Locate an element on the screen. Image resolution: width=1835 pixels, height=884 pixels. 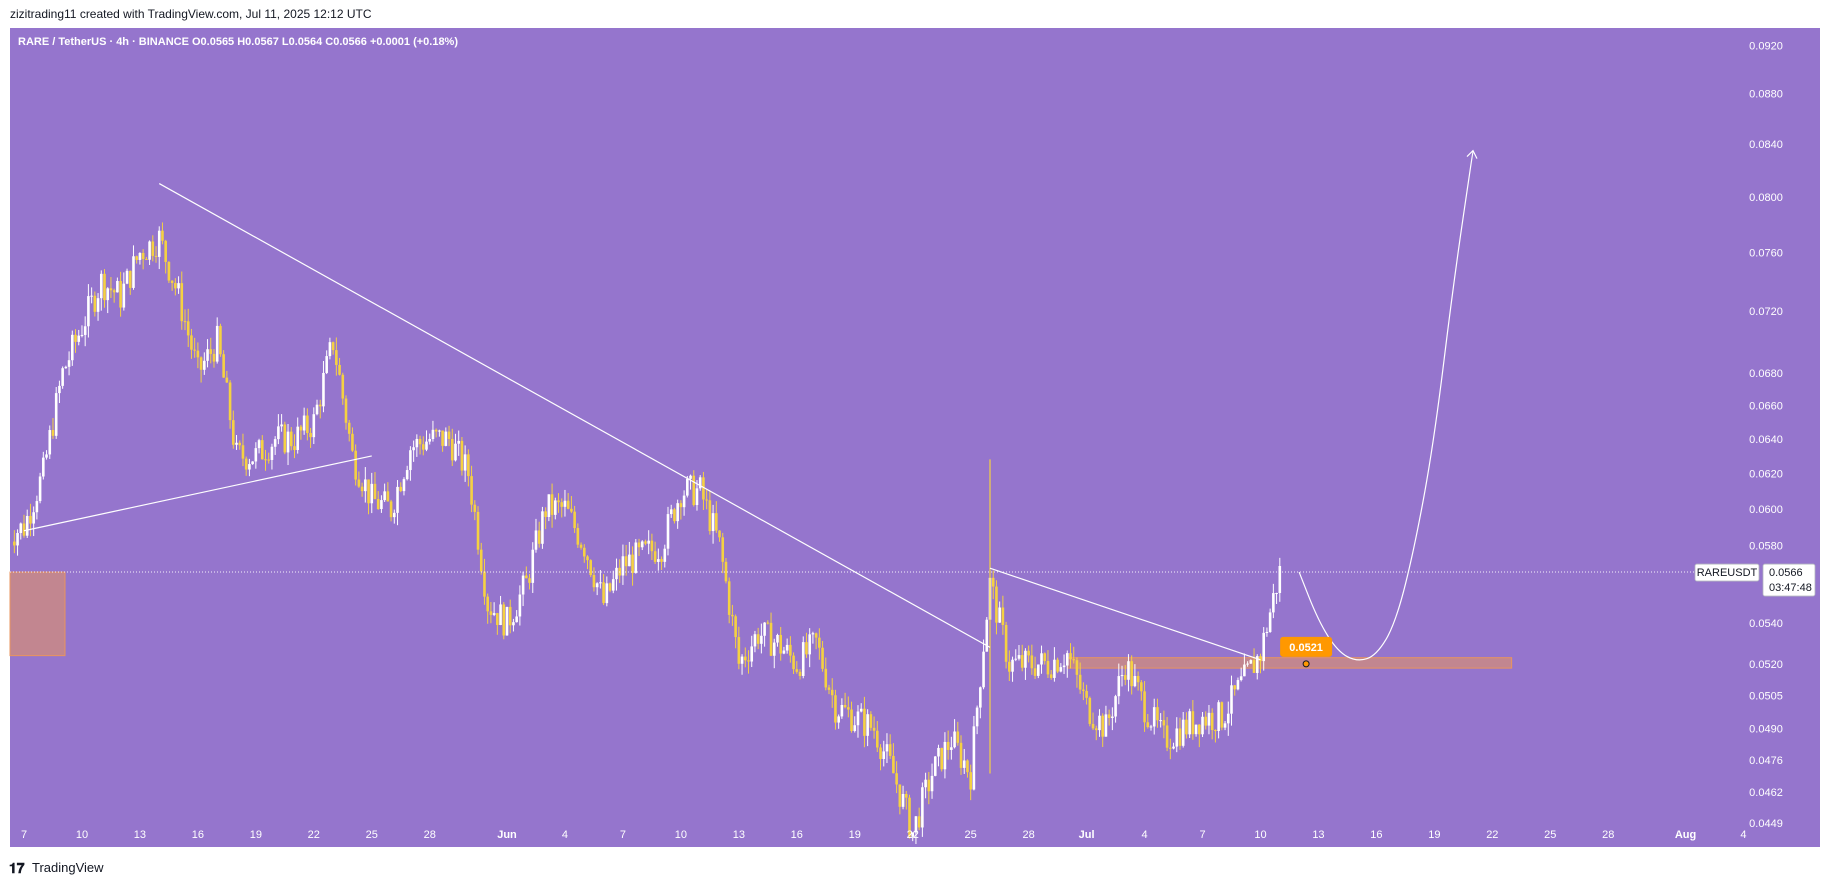
y-tick-label: 0.0462 is located at coordinates (1766, 793).